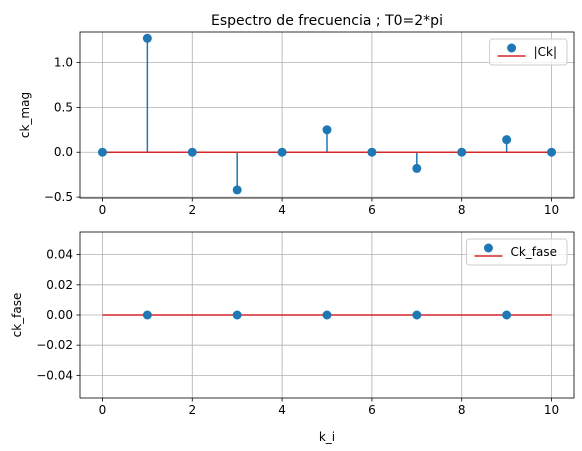 The width and height of the screenshot is (582, 451). What do you see at coordinates (63, 63) in the screenshot?
I see `y-tick-label: 1.0` at bounding box center [63, 63].